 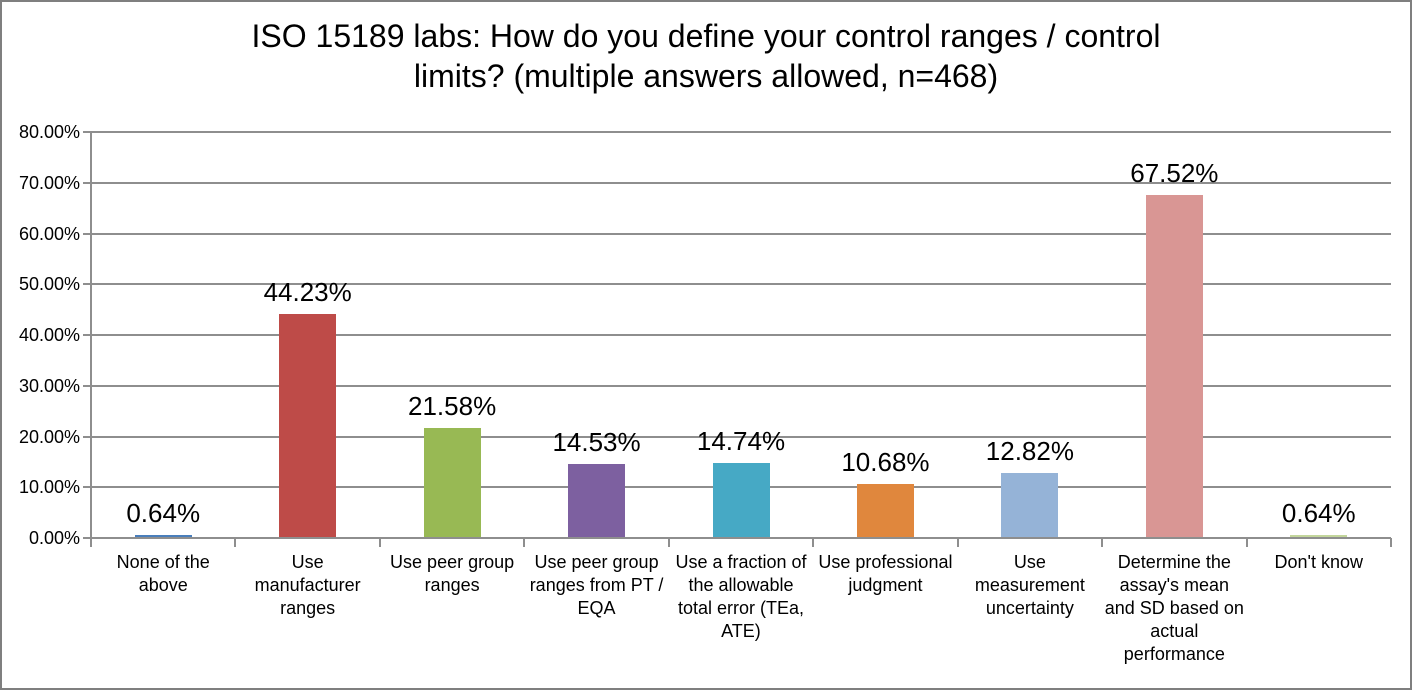 What do you see at coordinates (1174, 654) in the screenshot?
I see `category-label-line: performance` at bounding box center [1174, 654].